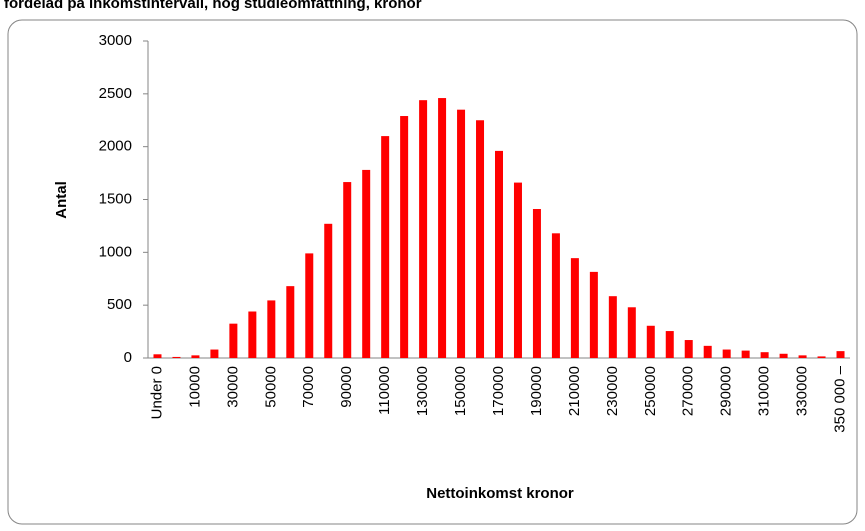 The image size is (865, 531). Describe the element at coordinates (574, 391) in the screenshot. I see `x-tick-label: 210000` at that location.